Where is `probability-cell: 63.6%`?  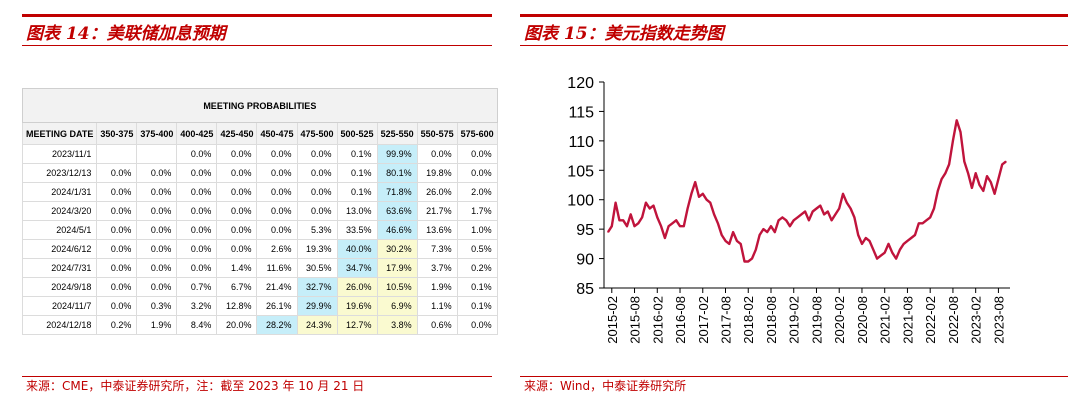 probability-cell: 63.6% is located at coordinates (397, 211).